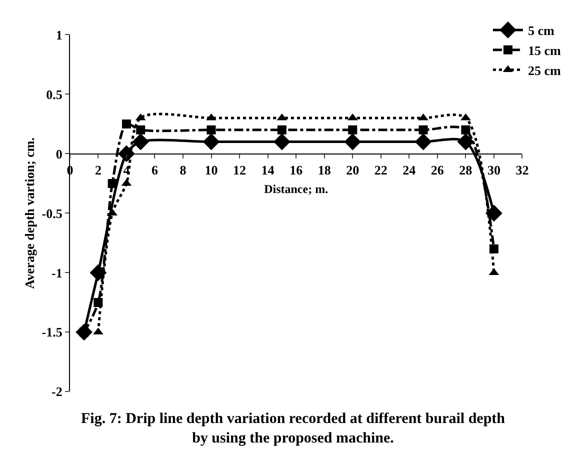 The width and height of the screenshot is (587, 465). What do you see at coordinates (56, 272) in the screenshot?
I see `y-tick-label: -1` at bounding box center [56, 272].